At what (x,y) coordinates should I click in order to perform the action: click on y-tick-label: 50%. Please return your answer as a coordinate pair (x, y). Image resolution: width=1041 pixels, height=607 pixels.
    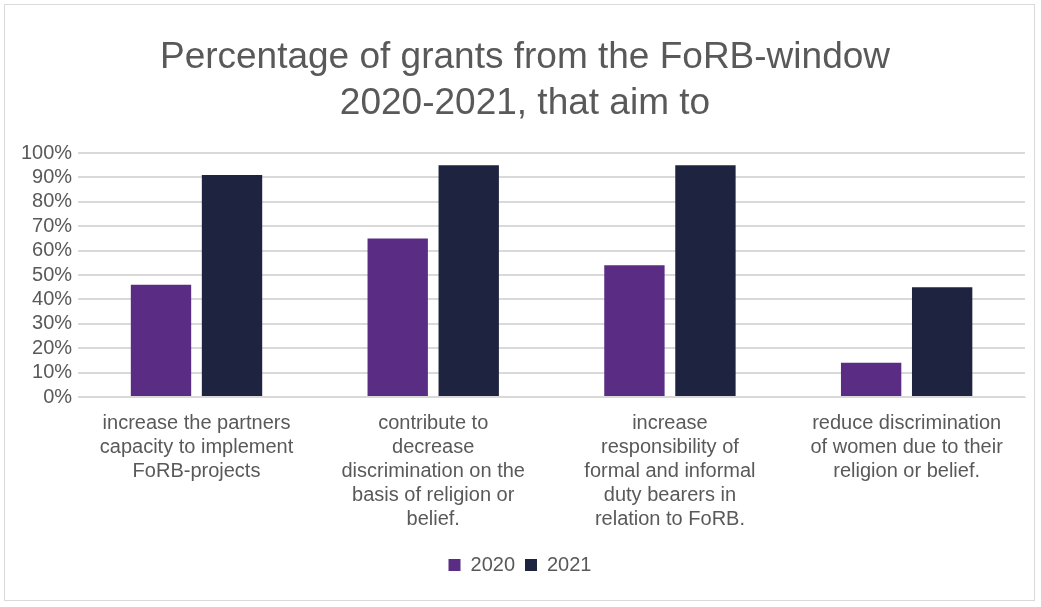
    Looking at the image, I should click on (52, 273).